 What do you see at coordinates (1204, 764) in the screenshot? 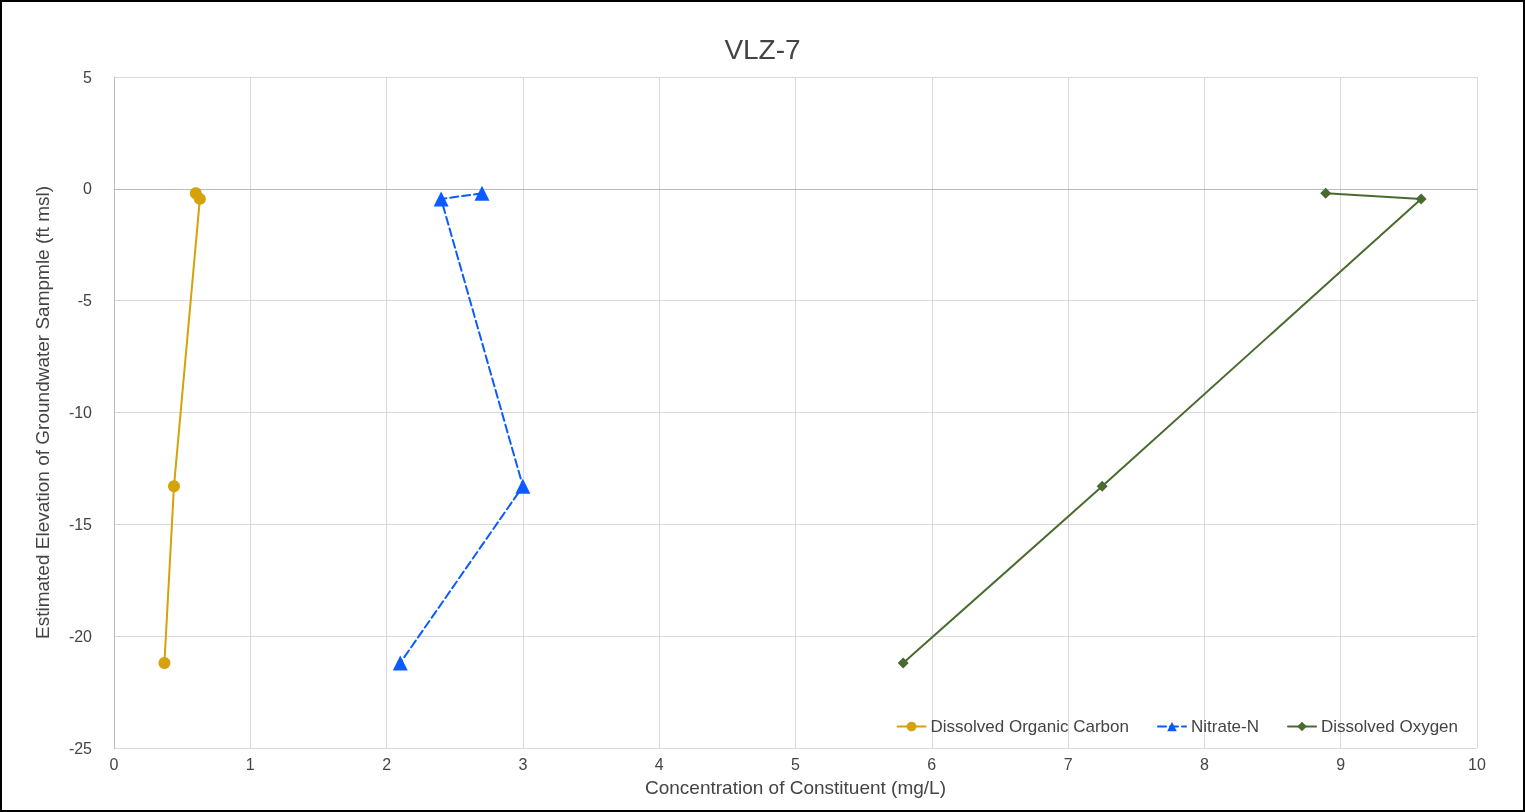
I see `x-tick-label: 8` at bounding box center [1204, 764].